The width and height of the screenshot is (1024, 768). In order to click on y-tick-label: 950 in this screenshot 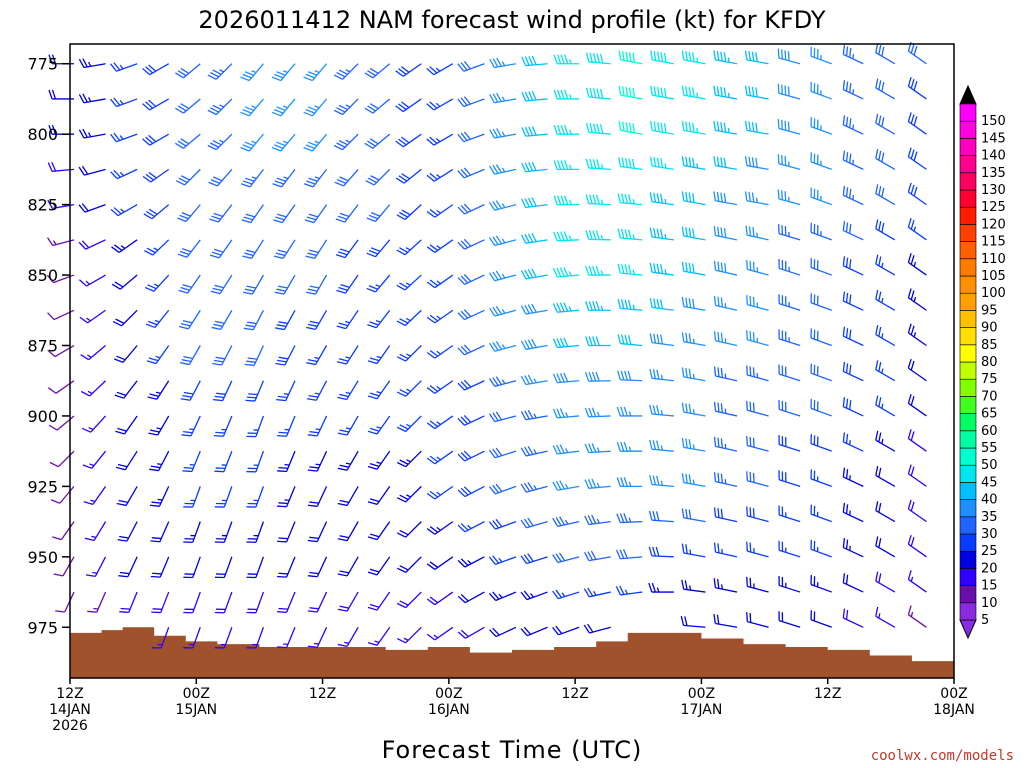, I will do `click(42, 557)`.